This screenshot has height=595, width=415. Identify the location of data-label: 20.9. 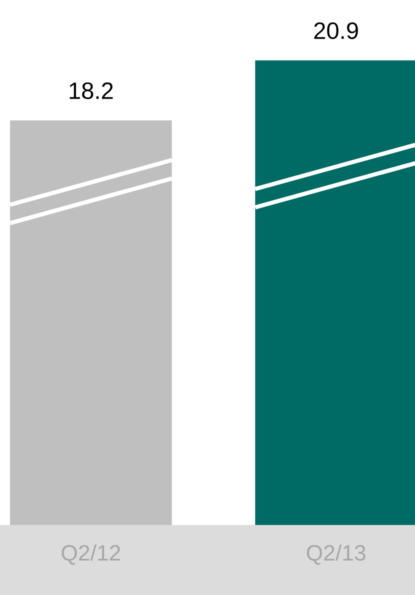
(336, 31).